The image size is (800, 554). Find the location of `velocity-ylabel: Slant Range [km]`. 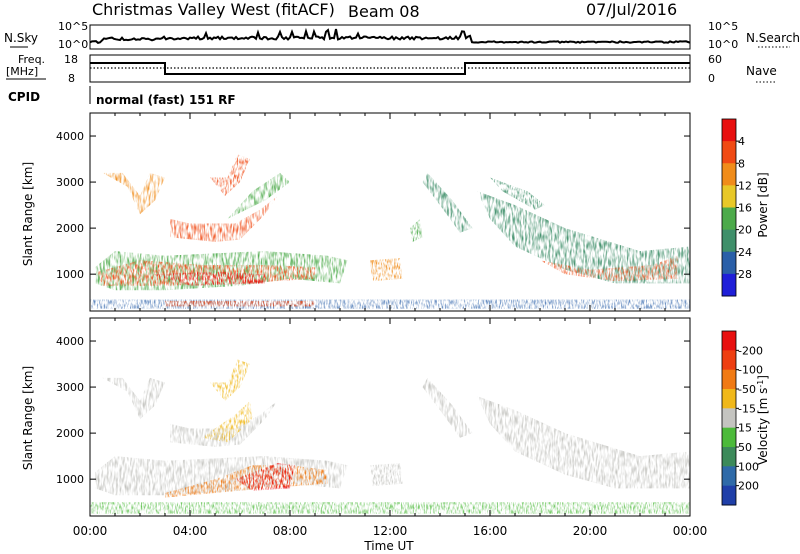

velocity-ylabel: Slant Range [km] is located at coordinates (28, 418).